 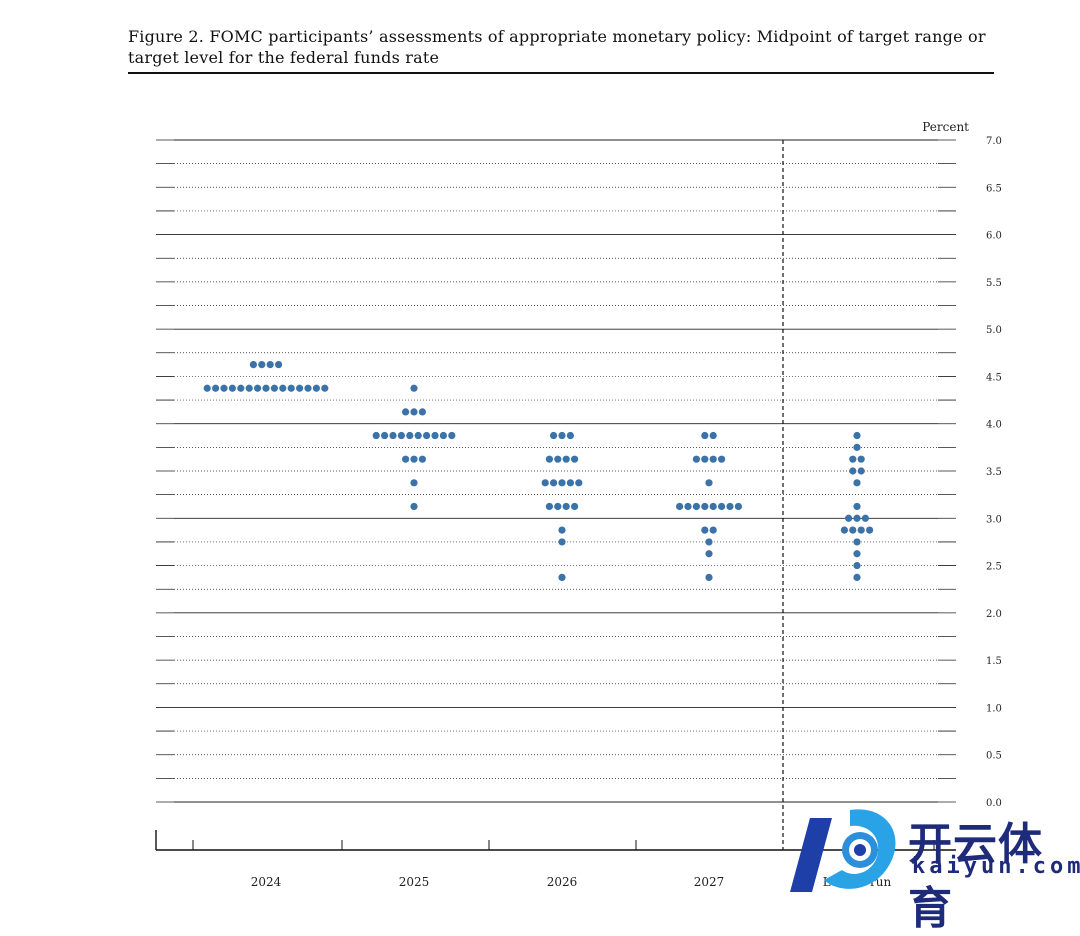 I want to click on y-tick-label: 1.0, so click(x=994, y=708).